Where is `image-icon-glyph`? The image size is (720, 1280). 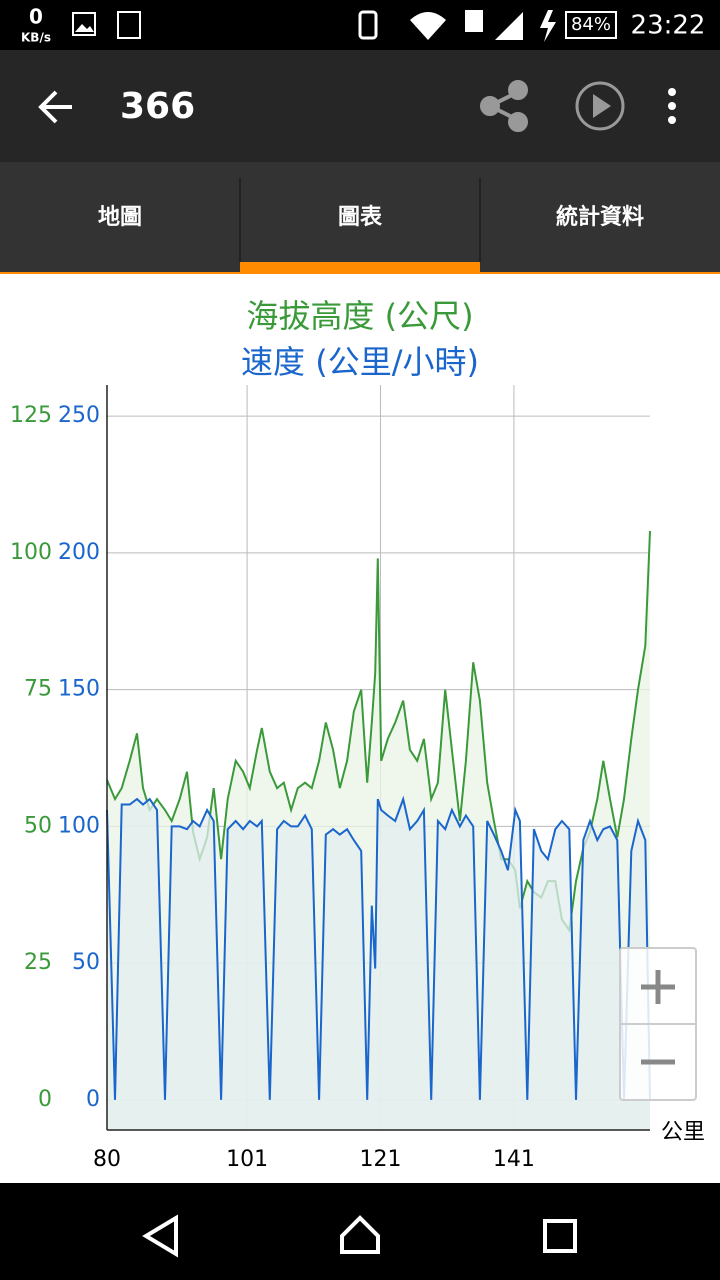 image-icon-glyph is located at coordinates (84, 28).